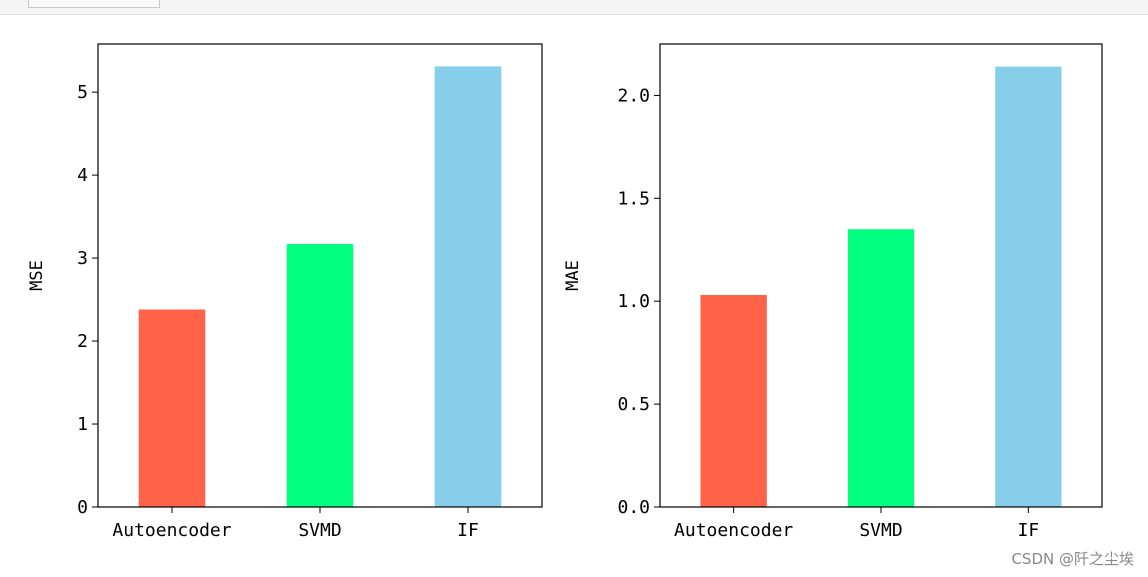  What do you see at coordinates (1072, 559) in the screenshot?
I see `watermark-text: CSDN @阡之尘埃` at bounding box center [1072, 559].